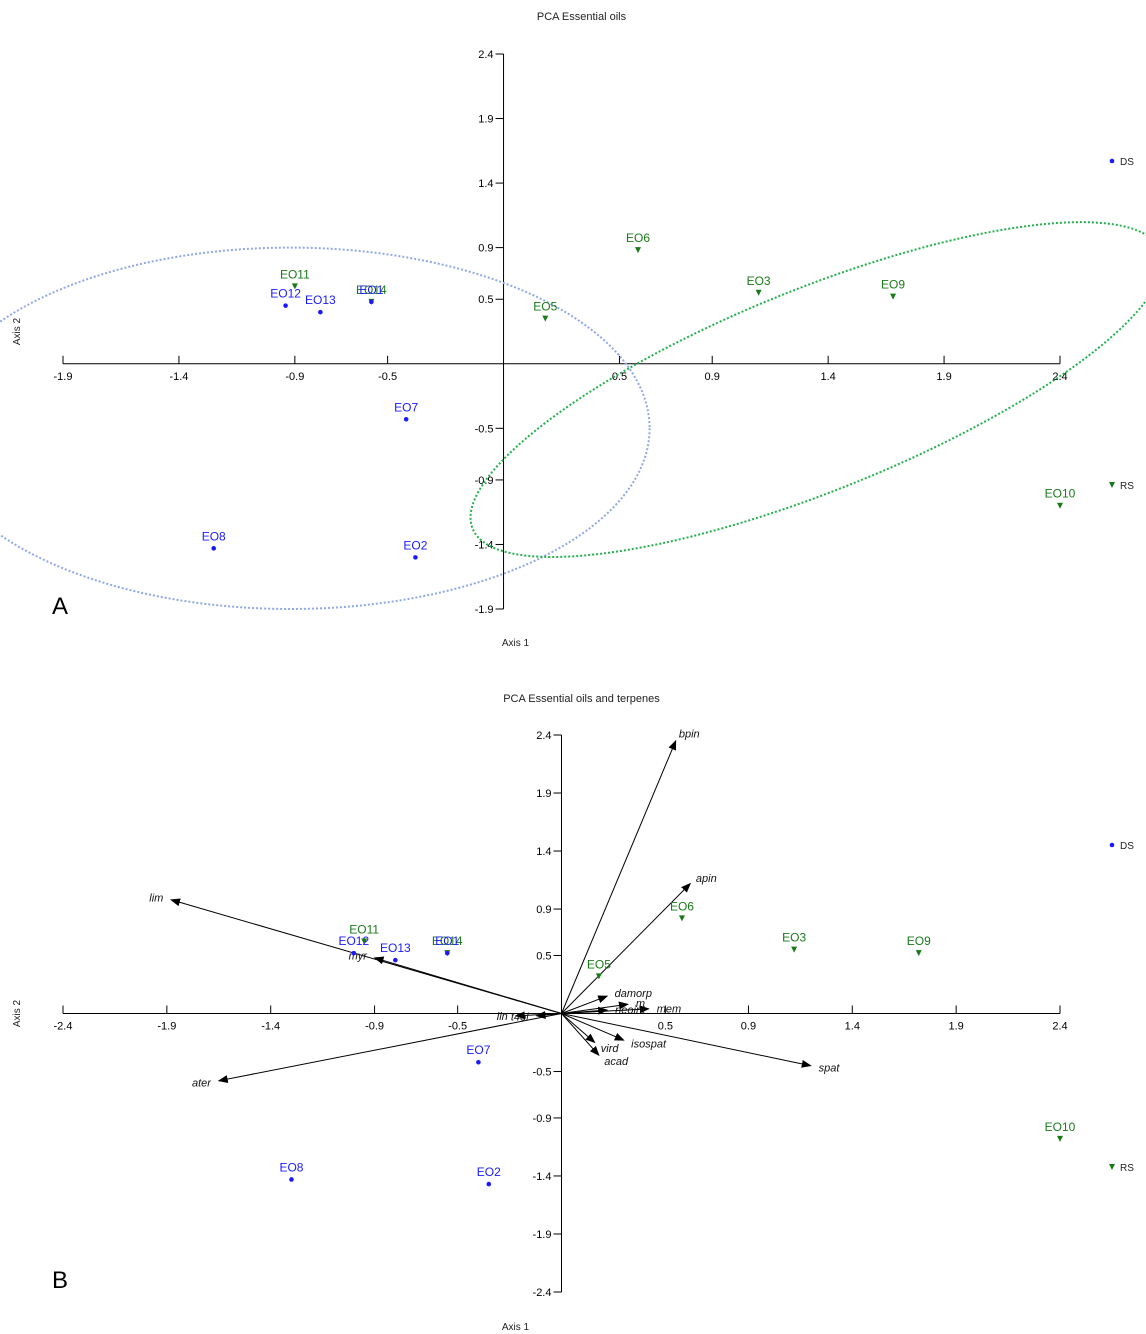 The width and height of the screenshot is (1146, 1334). I want to click on point-label: EO10, so click(1060, 1127).